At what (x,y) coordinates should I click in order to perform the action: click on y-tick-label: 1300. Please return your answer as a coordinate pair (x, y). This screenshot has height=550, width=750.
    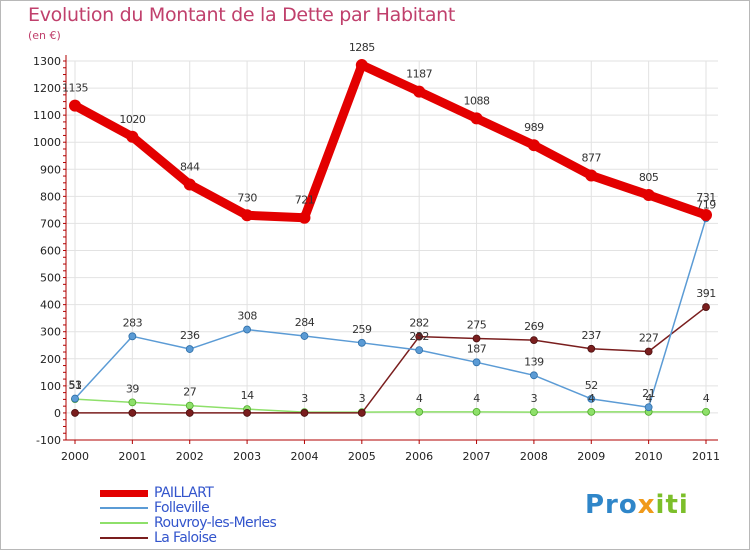
    Looking at the image, I should click on (47, 61).